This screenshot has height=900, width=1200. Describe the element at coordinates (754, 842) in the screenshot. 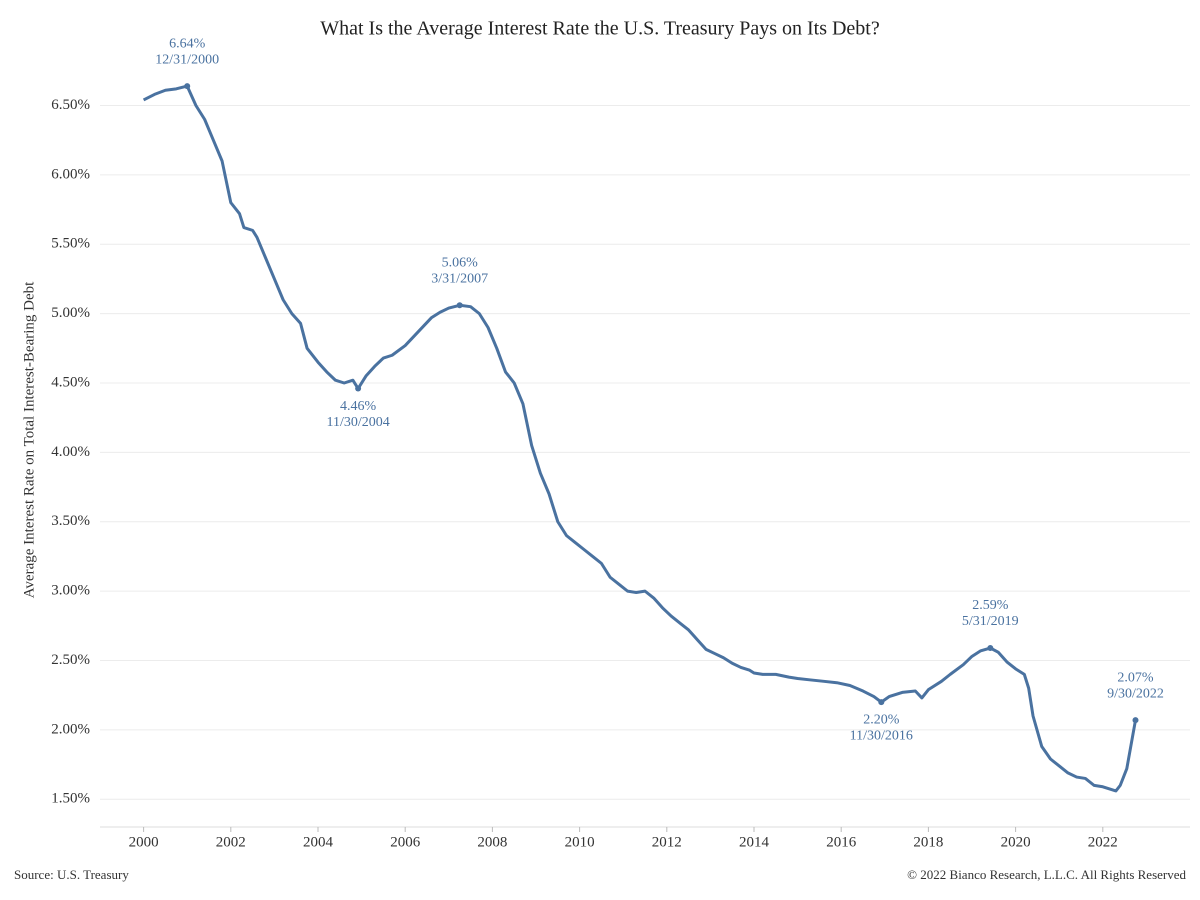

I see `x-tick-label: 2014` at that location.